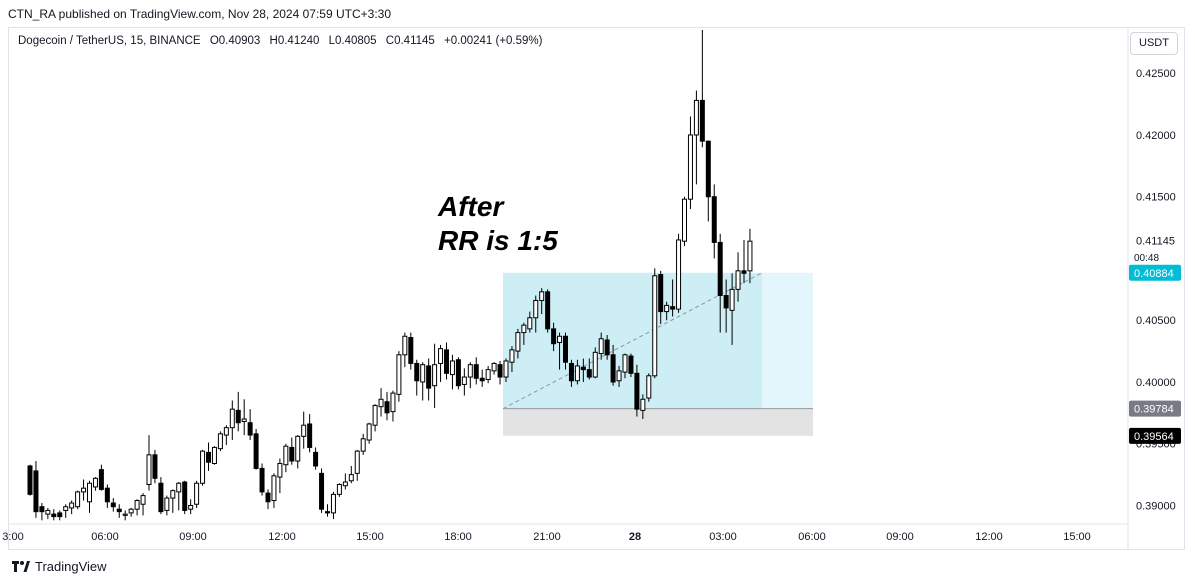 The width and height of the screenshot is (1195, 585). Describe the element at coordinates (493, 41) in the screenshot. I see `ohlc-change: +0.00241 (+0.59%)` at that location.